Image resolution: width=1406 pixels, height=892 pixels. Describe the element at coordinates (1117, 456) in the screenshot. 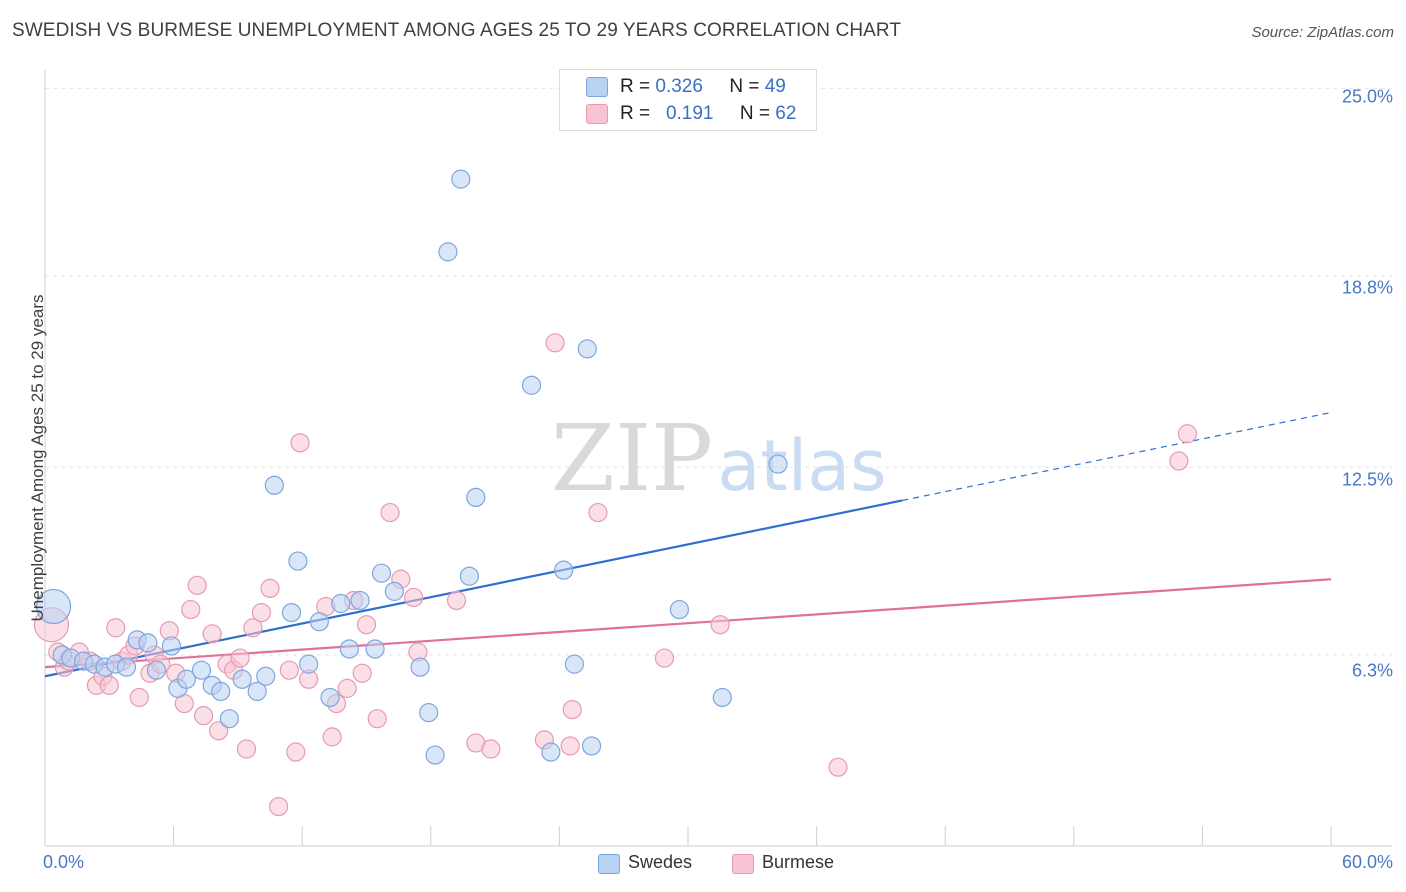

I see `swedes-trend-extension` at that location.